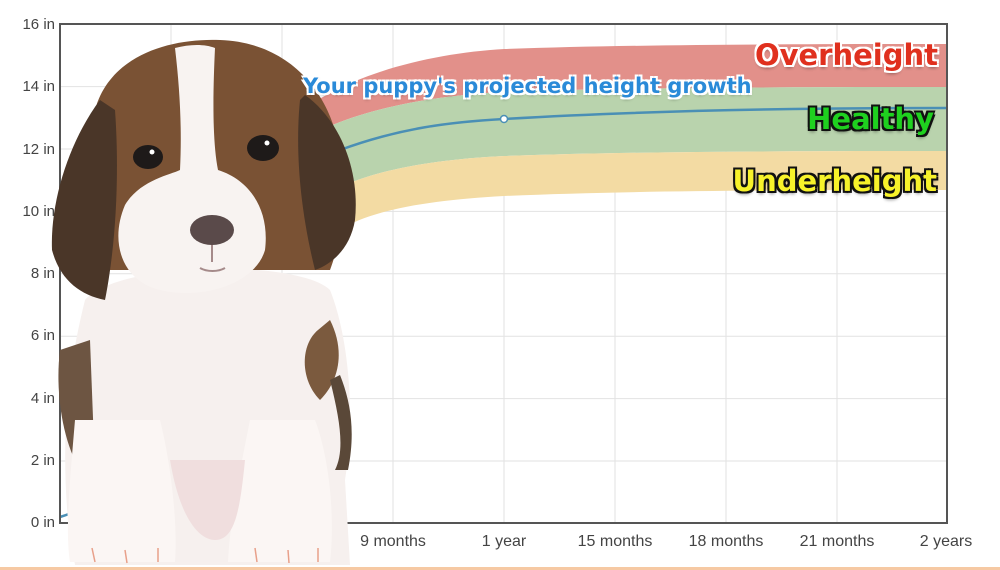  I want to click on overheight-band, so click(608, 97).